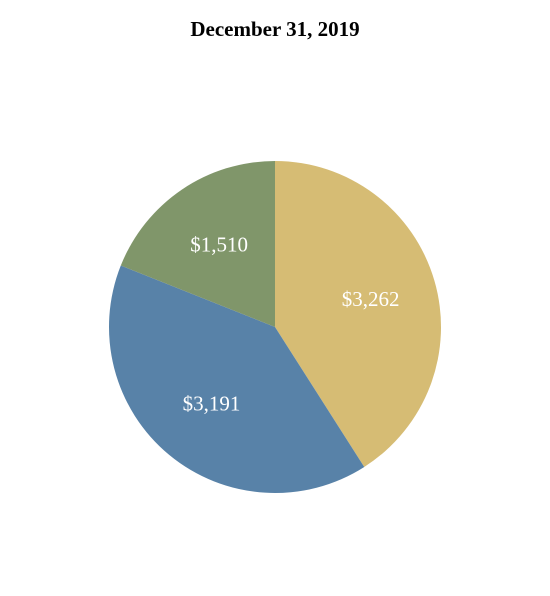  What do you see at coordinates (219, 245) in the screenshot?
I see `slice-label-3: $1,510` at bounding box center [219, 245].